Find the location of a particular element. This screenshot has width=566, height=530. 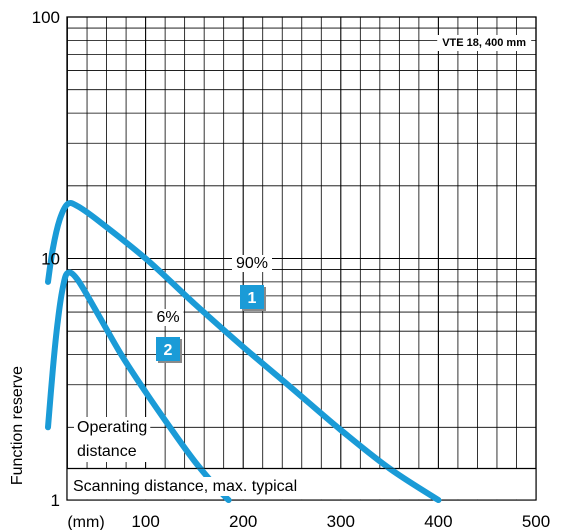

x-tick-label: 500 is located at coordinates (536, 521).